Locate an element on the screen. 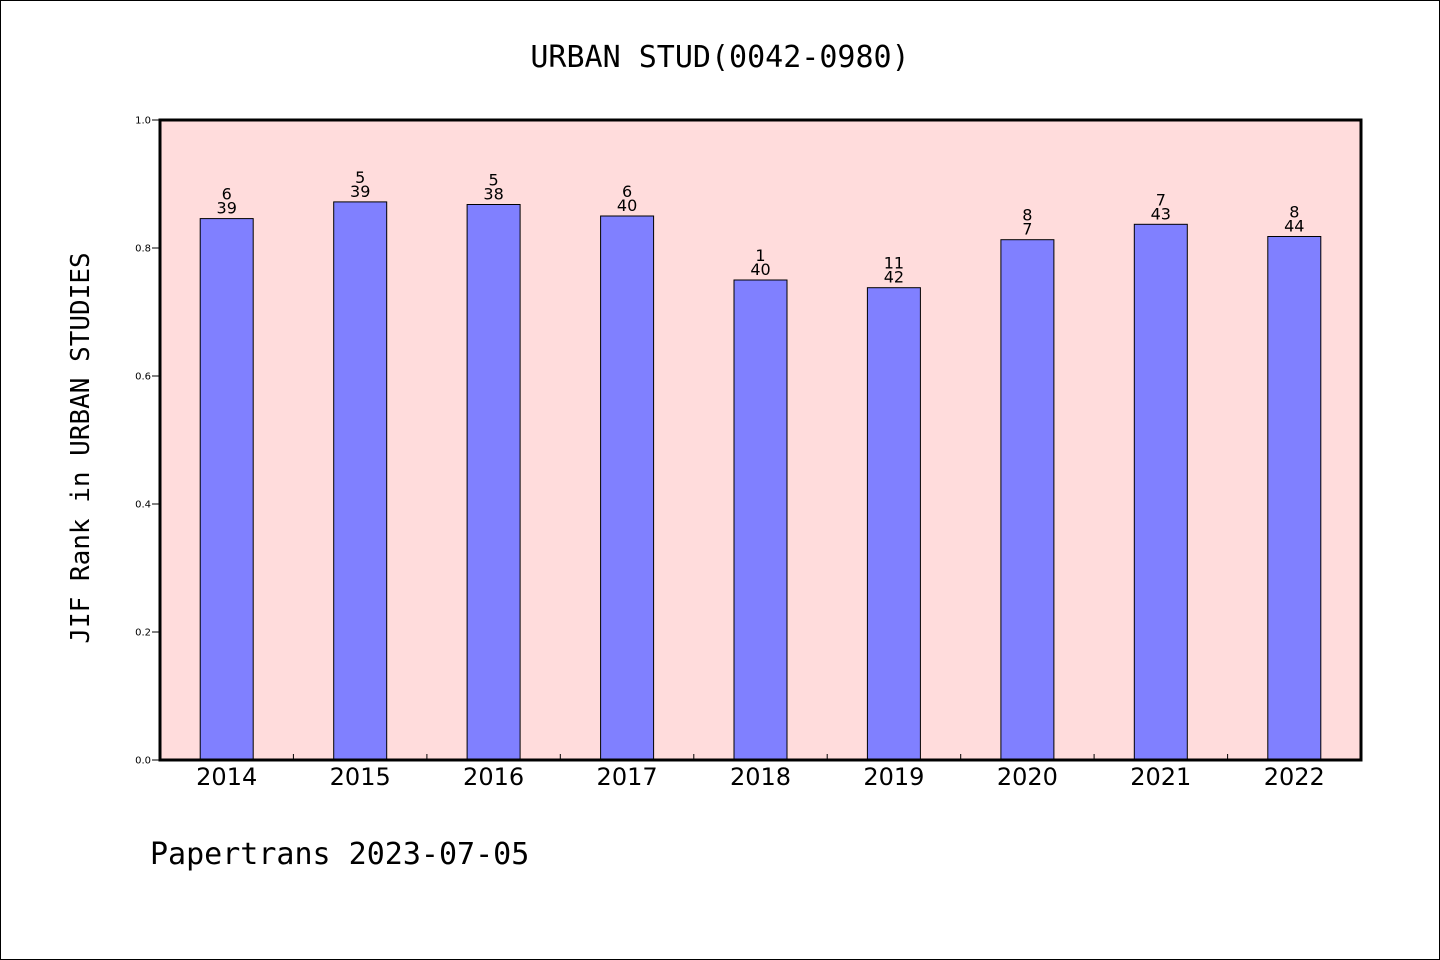 The image size is (1440, 960). y-axis-label: JIF Rank in URBAN STUDIES is located at coordinates (81, 447).